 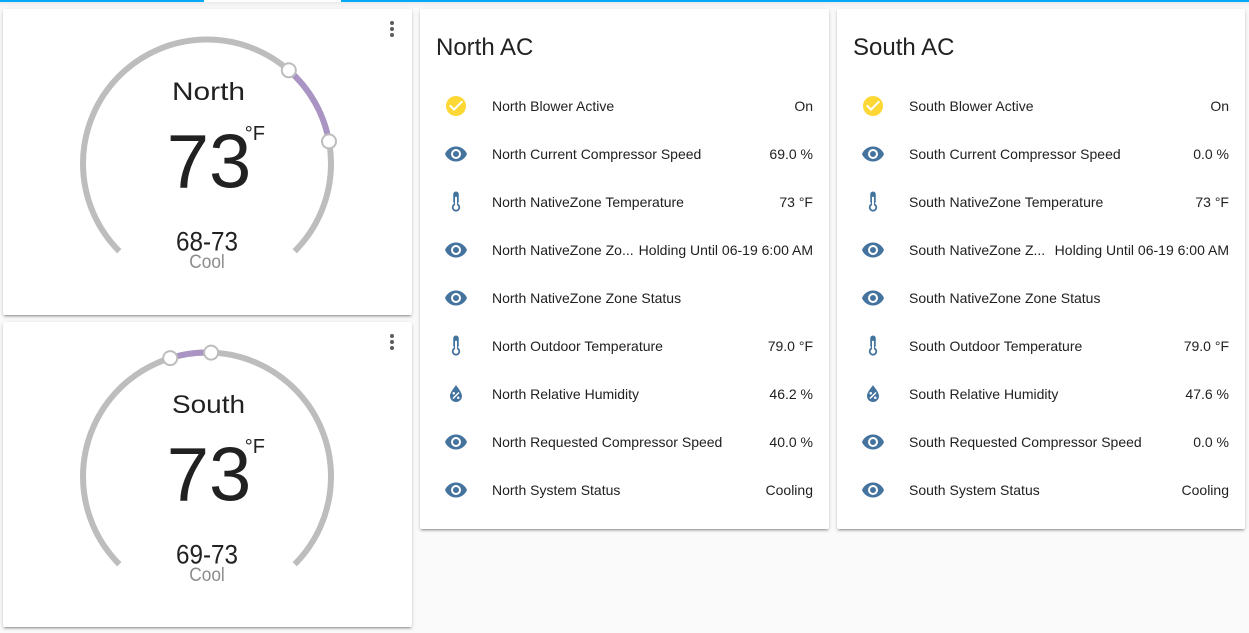 I want to click on svg-text: 69-73, so click(x=207, y=555).